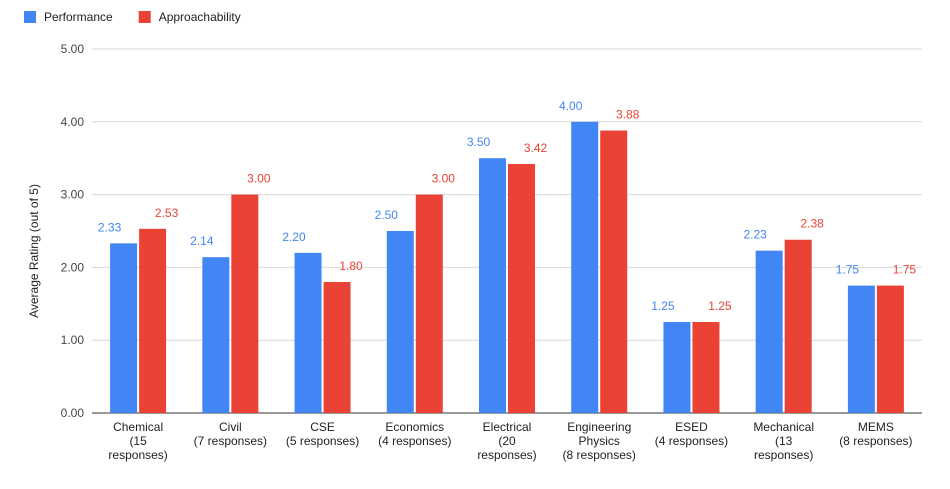 Image resolution: width=950 pixels, height=489 pixels. What do you see at coordinates (73, 49) in the screenshot?
I see `y-tick-label: 5.00` at bounding box center [73, 49].